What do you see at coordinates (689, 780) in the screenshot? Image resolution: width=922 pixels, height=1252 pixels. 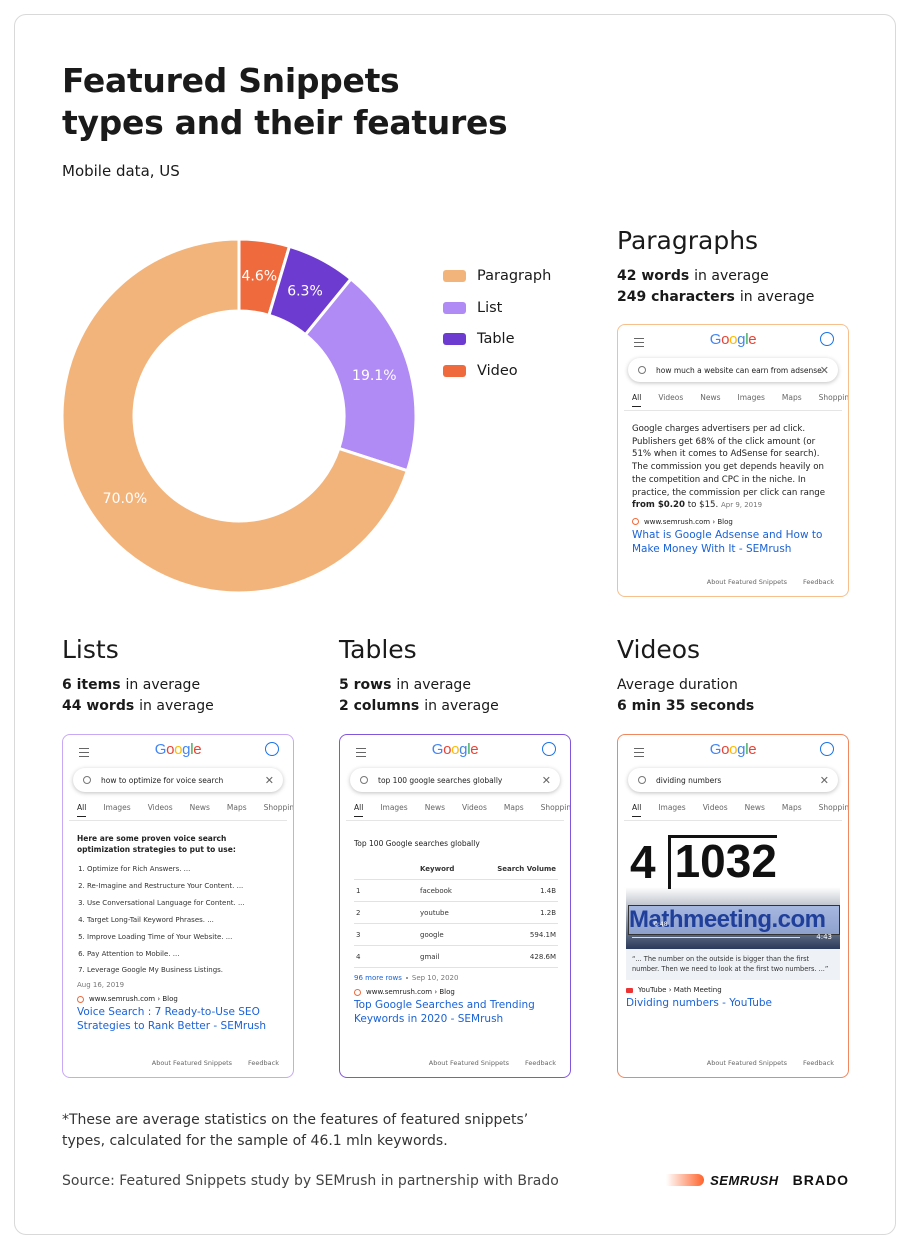 I see `search-query: dividing numbers` at bounding box center [689, 780].